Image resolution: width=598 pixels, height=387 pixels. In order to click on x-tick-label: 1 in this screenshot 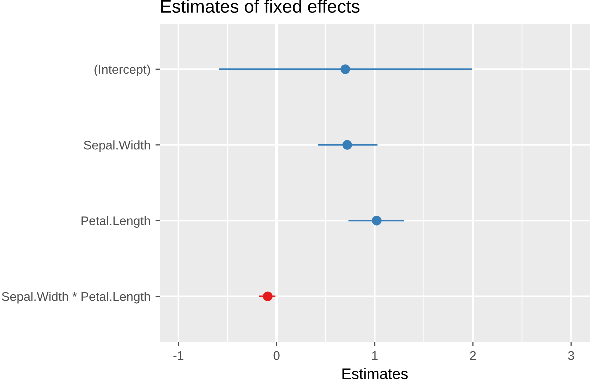, I will do `click(375, 355)`.